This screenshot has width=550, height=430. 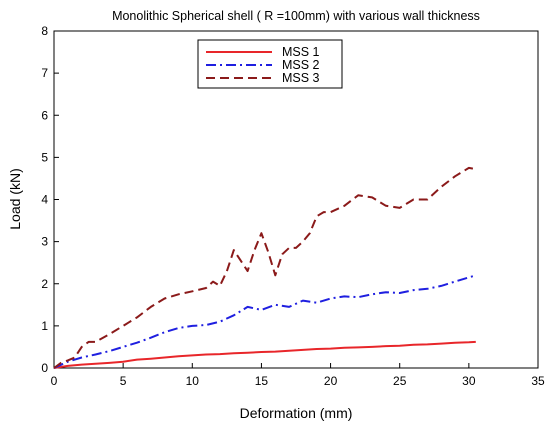 I want to click on x-axis-label: Deformation (mm), so click(x=296, y=413).